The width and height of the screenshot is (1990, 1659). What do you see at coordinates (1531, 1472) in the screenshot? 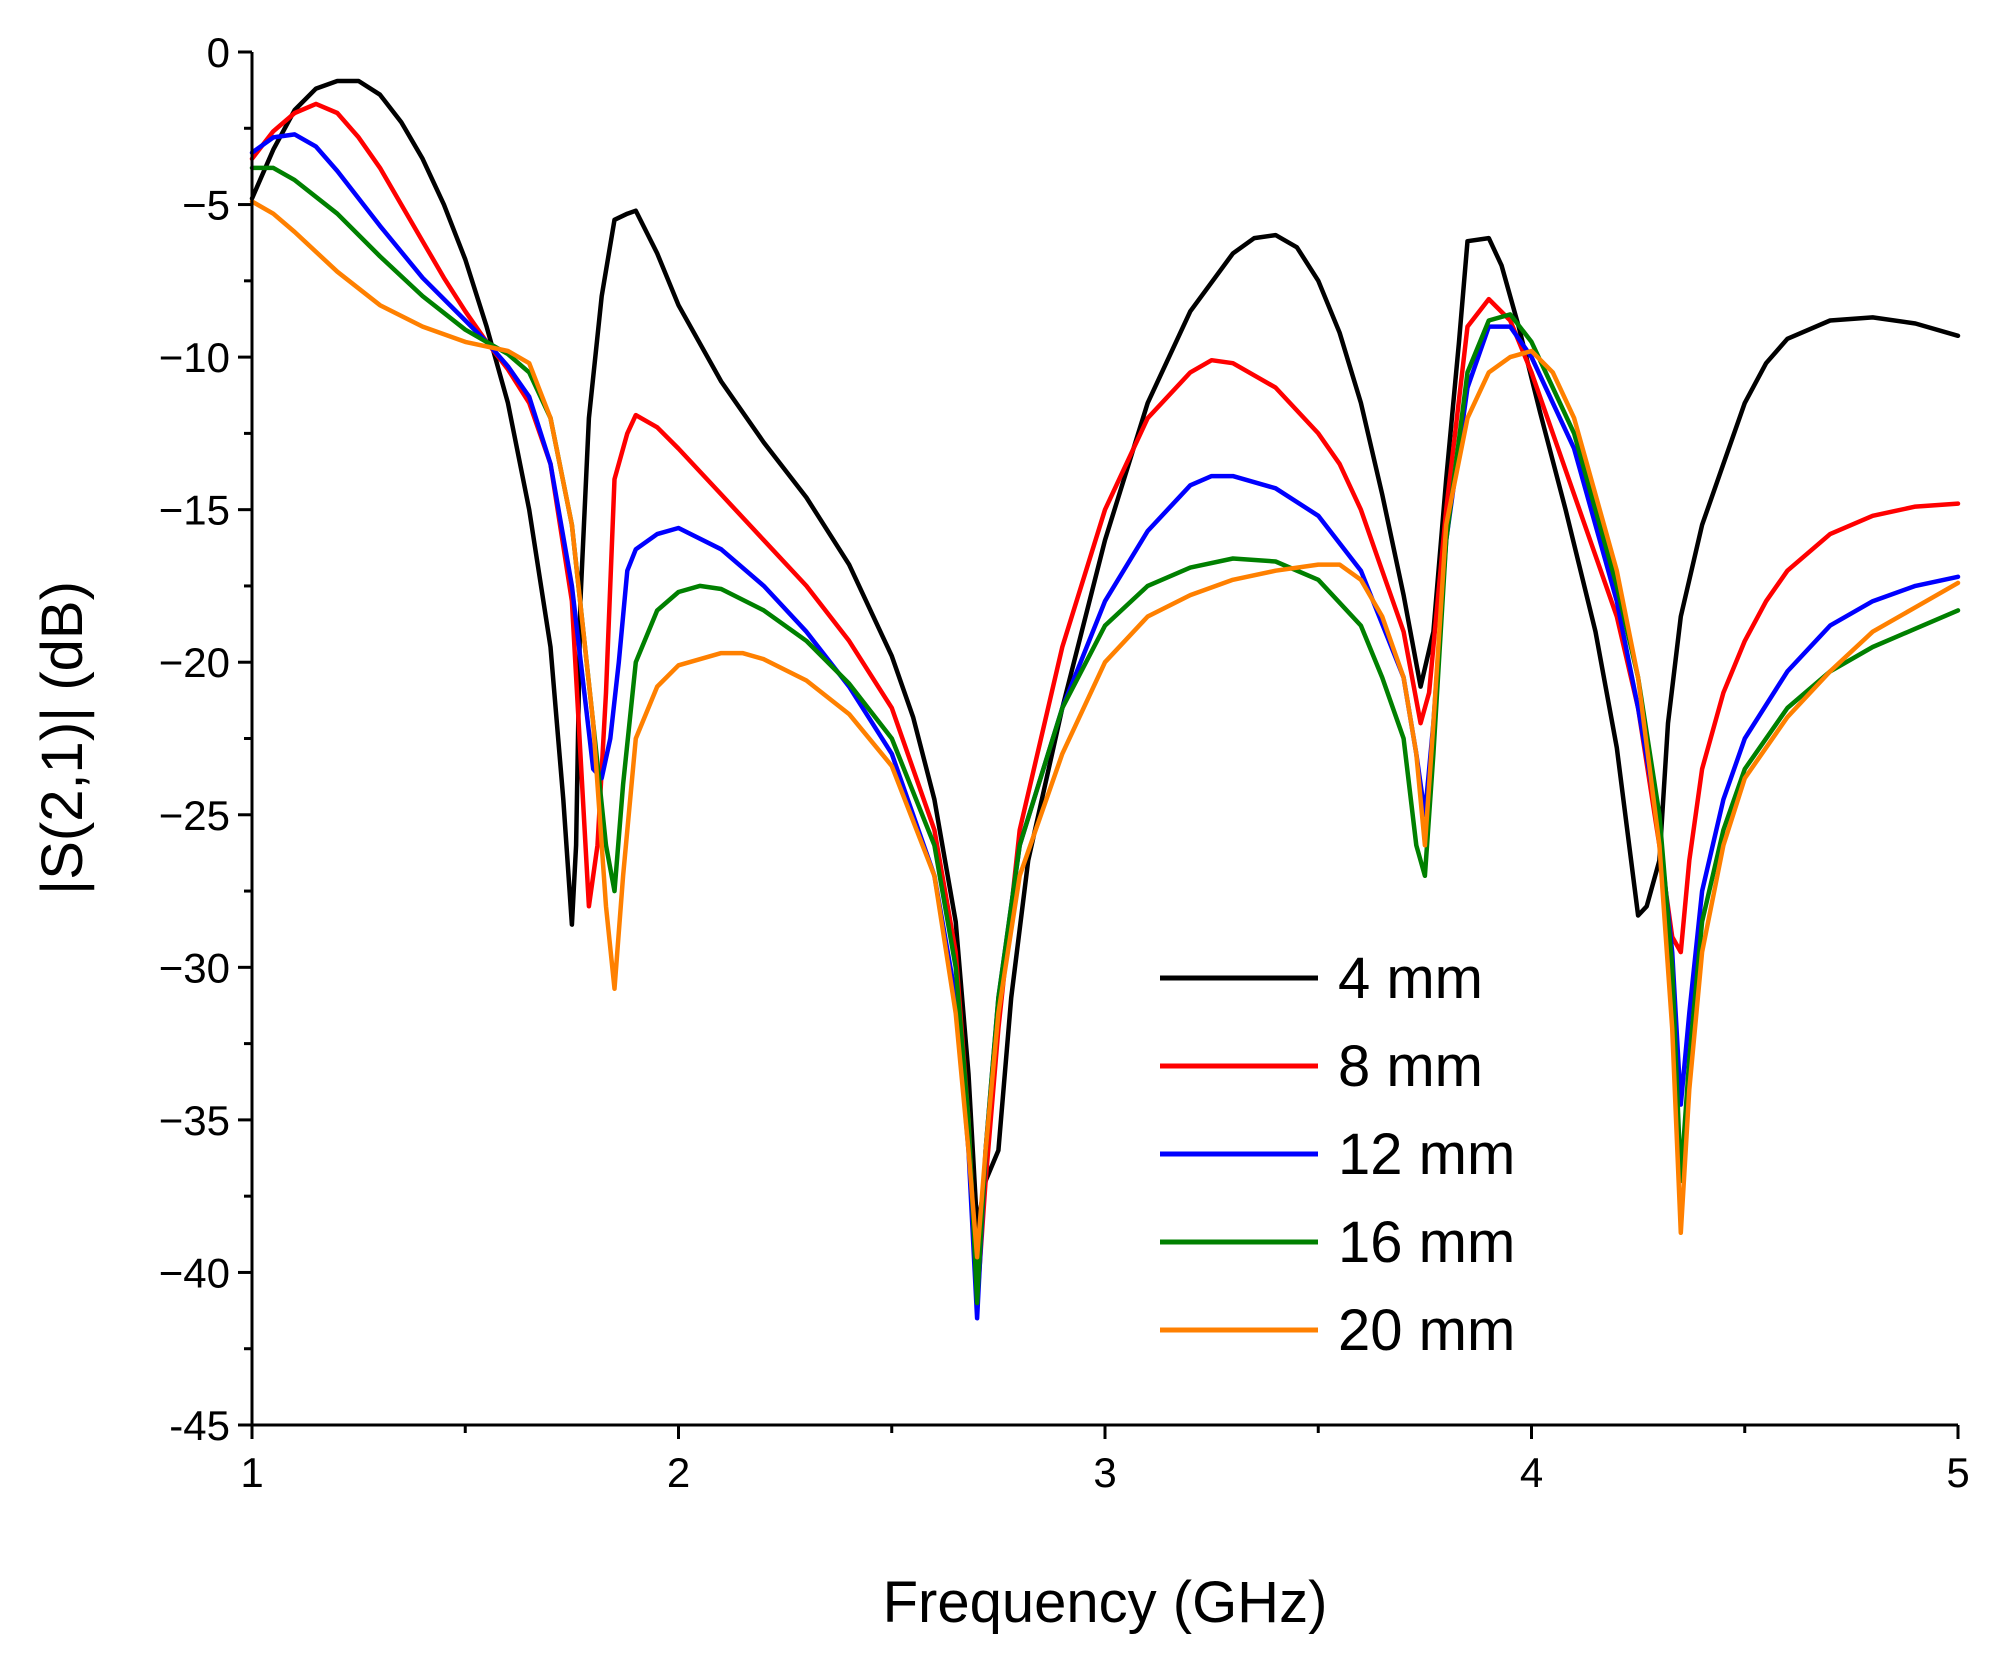
I see `x-tick-label: 4` at bounding box center [1531, 1472].